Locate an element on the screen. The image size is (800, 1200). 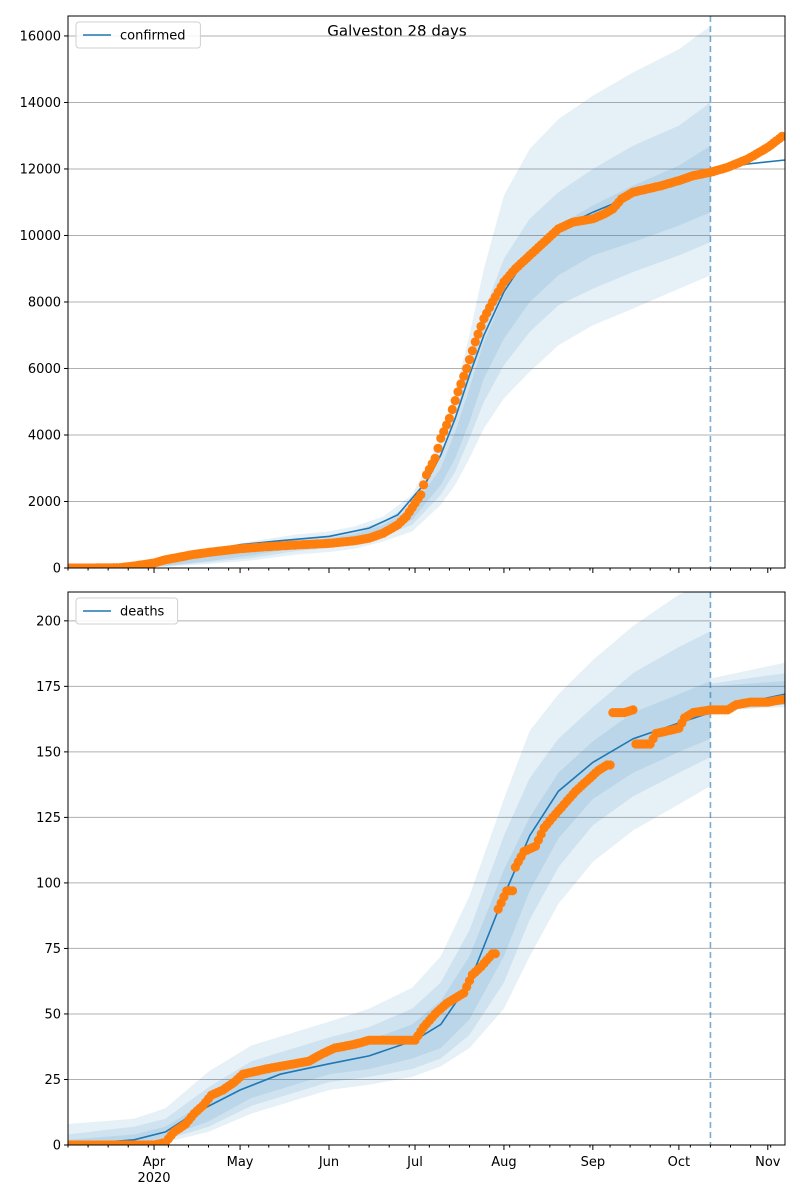
y-tick-label: 100 is located at coordinates (48, 883).